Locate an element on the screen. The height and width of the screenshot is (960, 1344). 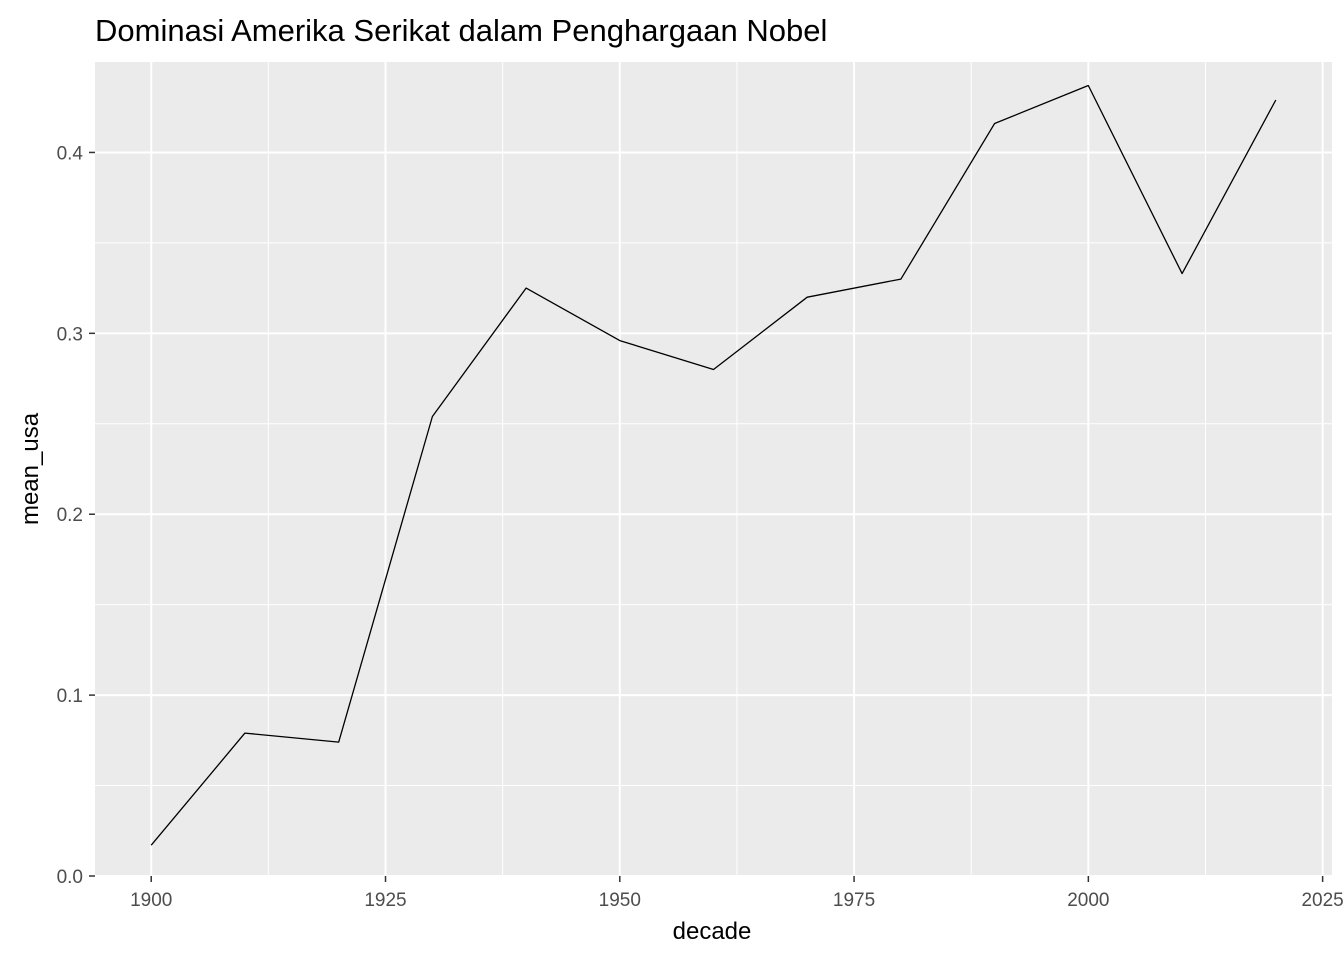
x-tick-label: 1975 is located at coordinates (854, 900).